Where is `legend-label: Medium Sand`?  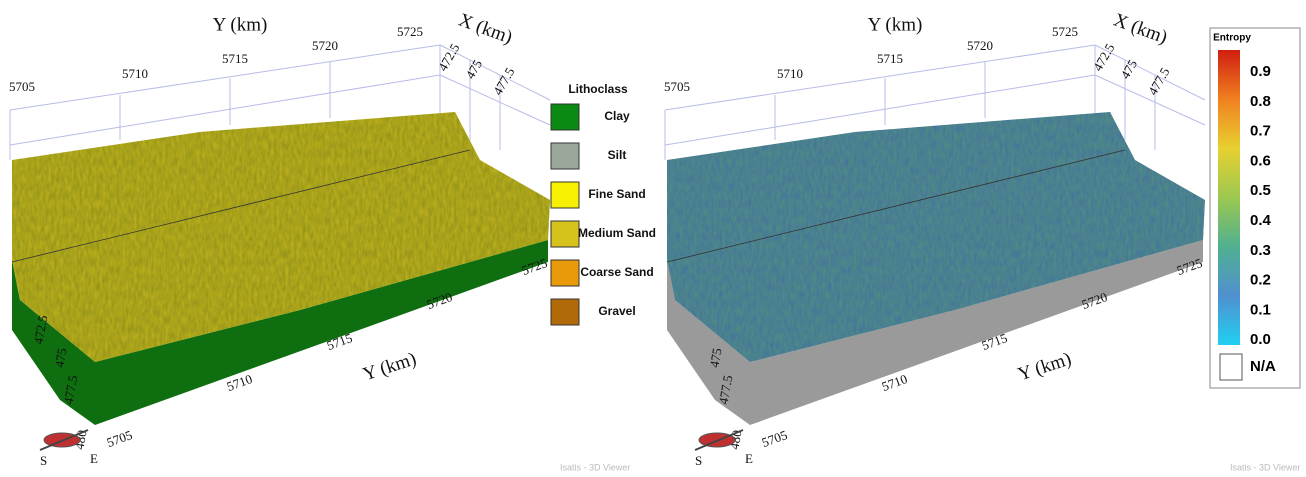
legend-label: Medium Sand is located at coordinates (617, 233).